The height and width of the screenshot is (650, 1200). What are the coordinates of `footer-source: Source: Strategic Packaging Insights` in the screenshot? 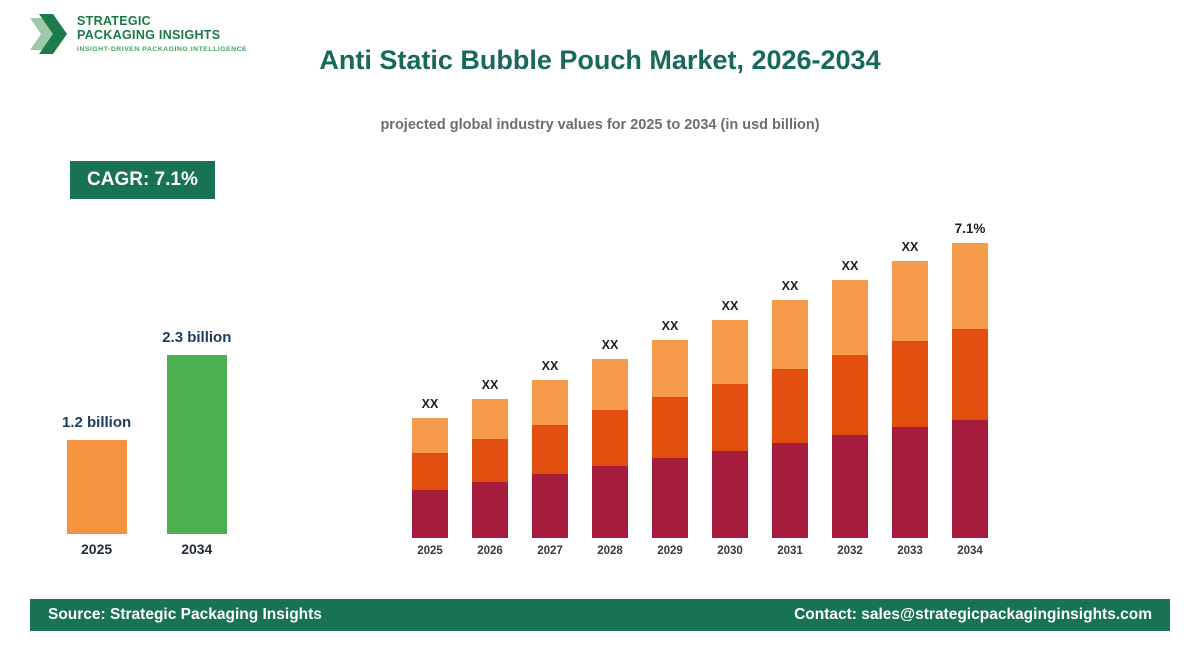 It's located at (185, 614).